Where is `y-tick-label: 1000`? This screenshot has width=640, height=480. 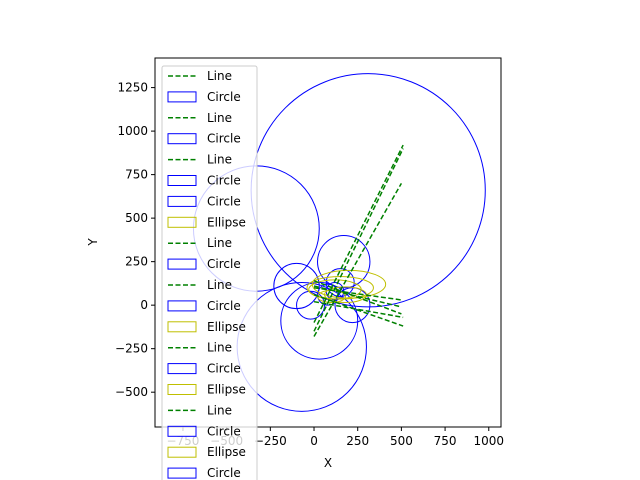 y-tick-label: 1000 is located at coordinates (132, 131).